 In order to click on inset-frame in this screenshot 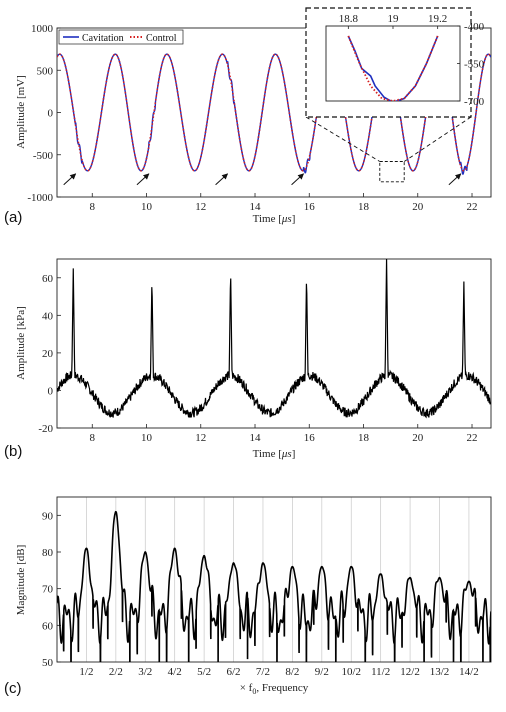, I will do `click(393, 63)`.